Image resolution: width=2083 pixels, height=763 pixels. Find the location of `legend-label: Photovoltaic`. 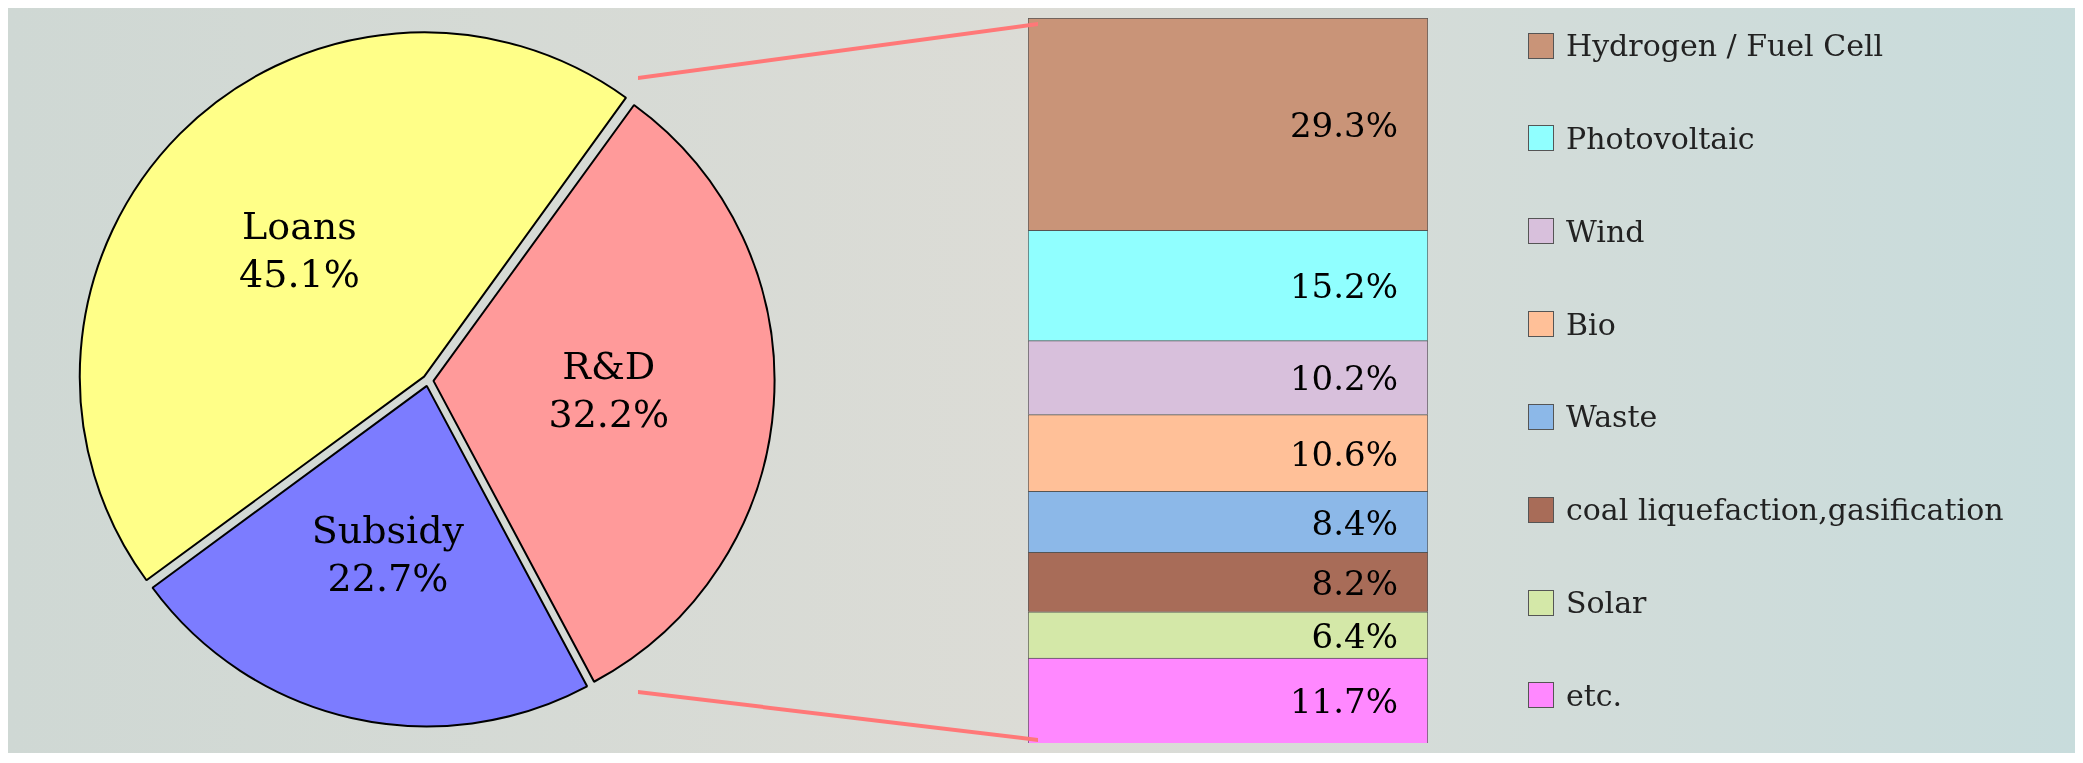

legend-label: Photovoltaic is located at coordinates (1660, 138).